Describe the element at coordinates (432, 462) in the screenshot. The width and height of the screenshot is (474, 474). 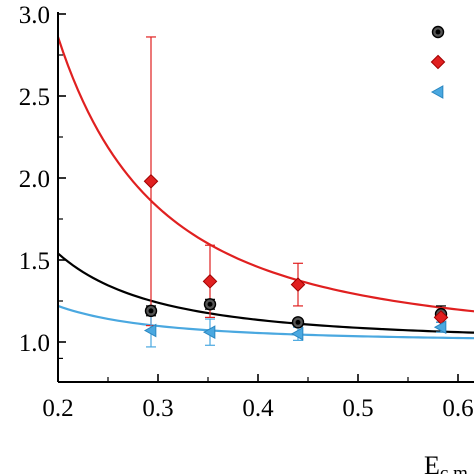
I see `x-axis-label-main: E` at that location.